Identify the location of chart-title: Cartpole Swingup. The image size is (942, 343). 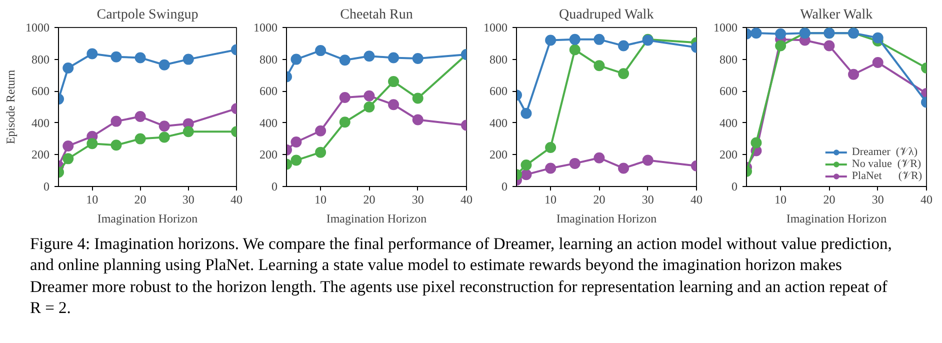
(147, 15).